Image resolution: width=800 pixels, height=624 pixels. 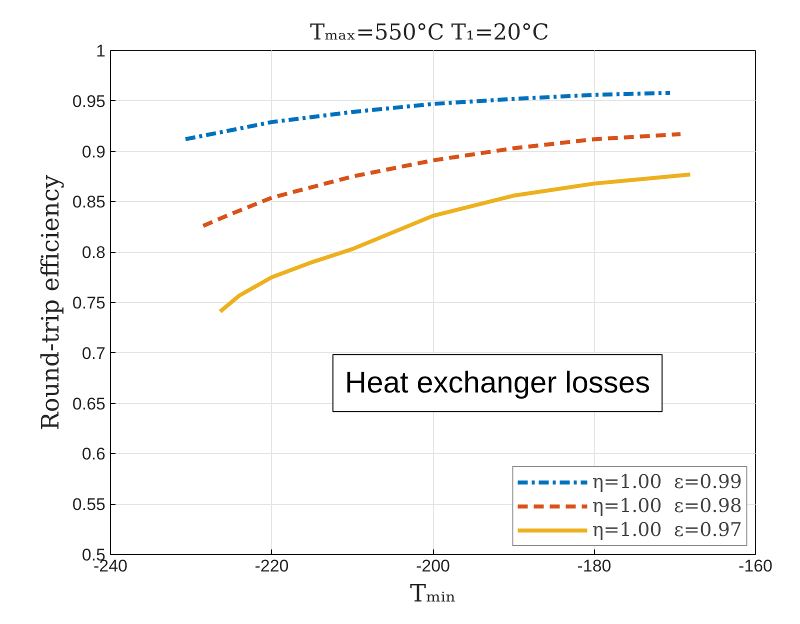 I want to click on y-tick-label: 0.7, so click(x=94, y=353).